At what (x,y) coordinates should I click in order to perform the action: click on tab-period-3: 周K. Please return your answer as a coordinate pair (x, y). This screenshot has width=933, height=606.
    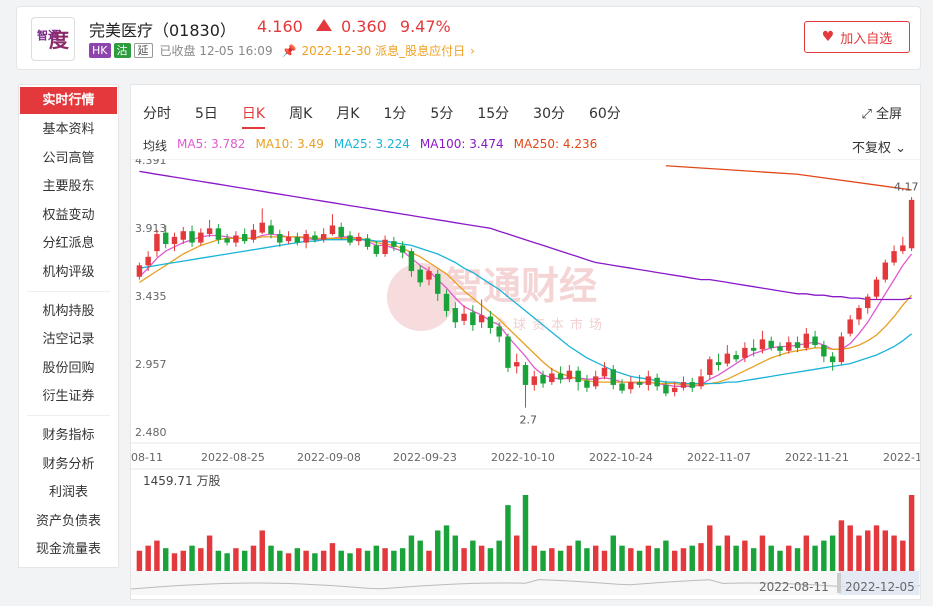
    Looking at the image, I should click on (301, 114).